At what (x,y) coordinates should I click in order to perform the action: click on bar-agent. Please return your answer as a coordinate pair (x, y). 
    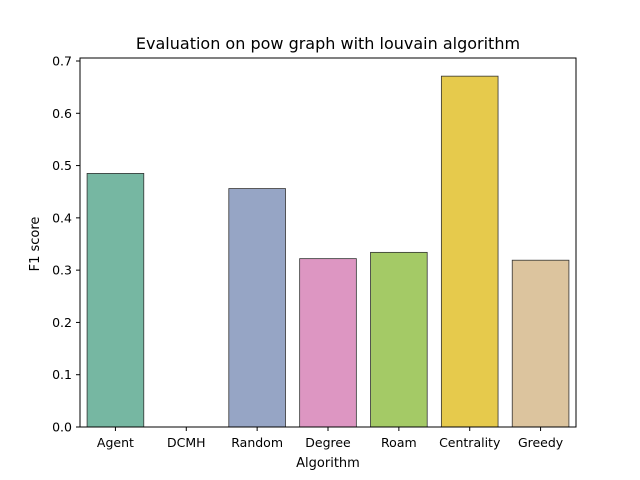
    Looking at the image, I should click on (115, 300).